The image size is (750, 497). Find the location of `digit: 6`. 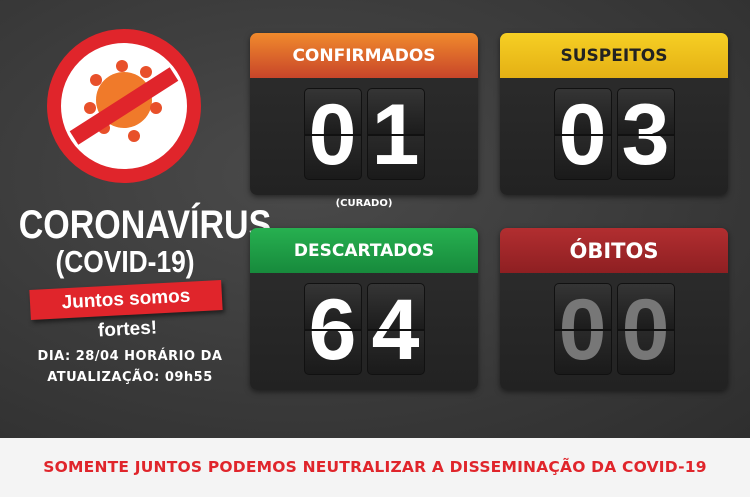

digit: 6 is located at coordinates (332, 329).